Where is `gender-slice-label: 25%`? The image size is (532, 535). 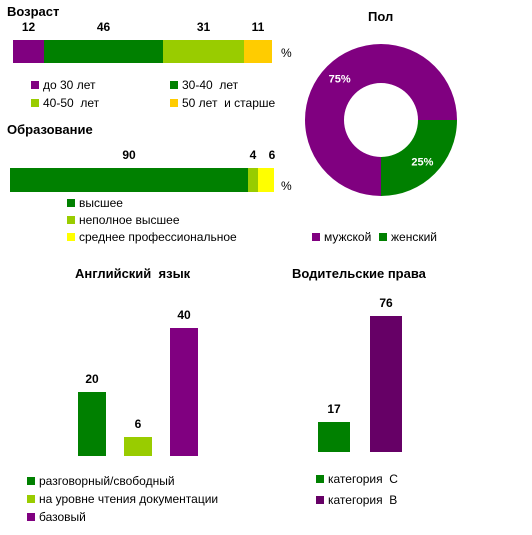
gender-slice-label: 25% is located at coordinates (422, 162).